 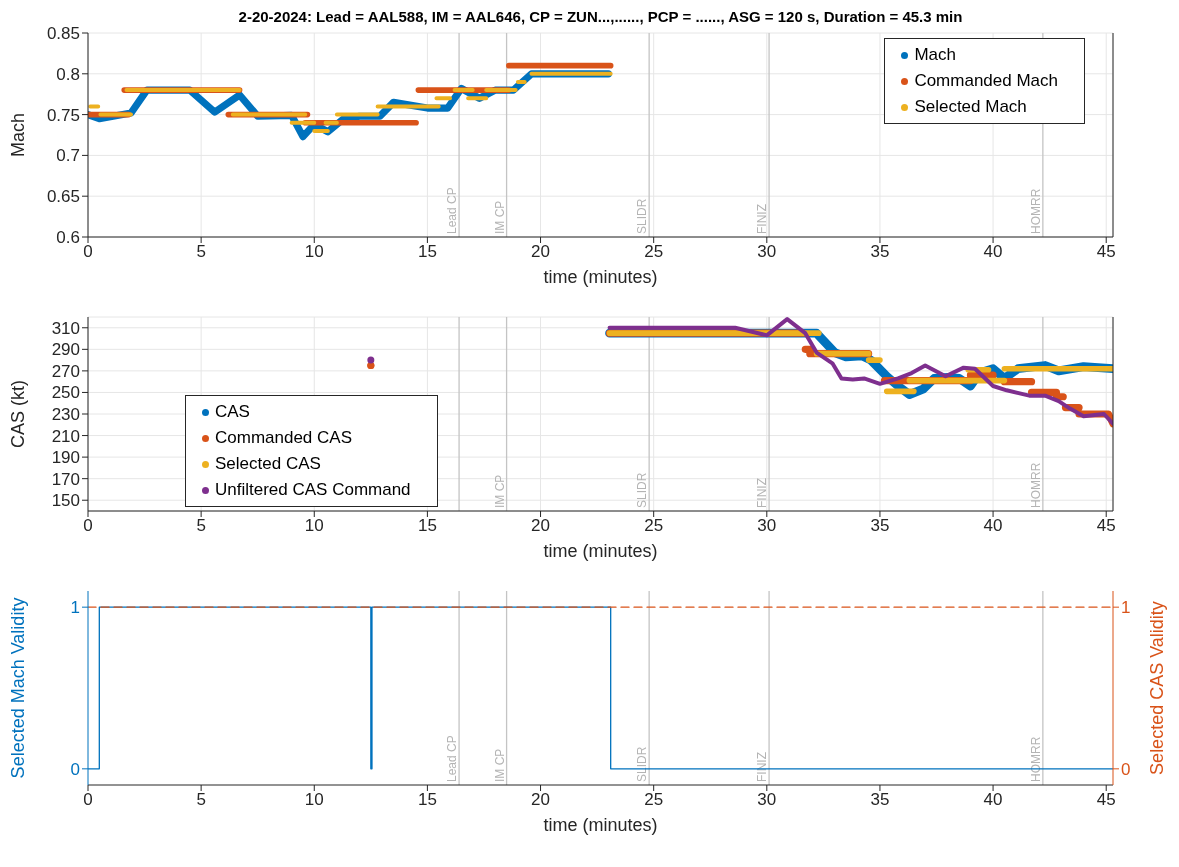 What do you see at coordinates (1126, 769) in the screenshot?
I see `y2-tick-label: 0` at bounding box center [1126, 769].